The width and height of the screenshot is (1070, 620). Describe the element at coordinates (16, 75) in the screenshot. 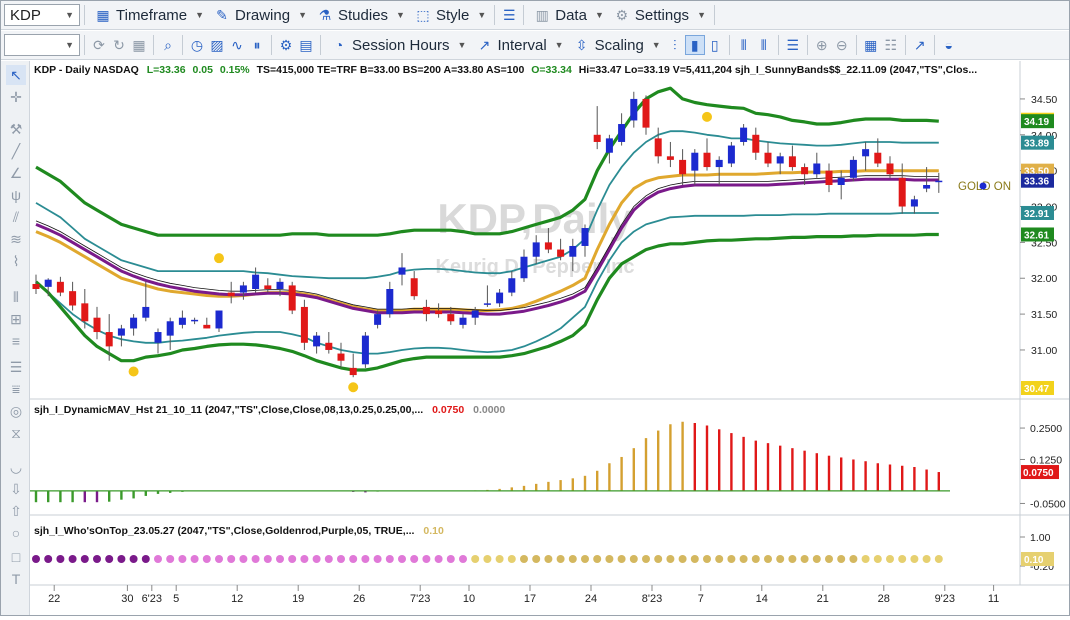

I see `pointer-icon: ↖` at that location.